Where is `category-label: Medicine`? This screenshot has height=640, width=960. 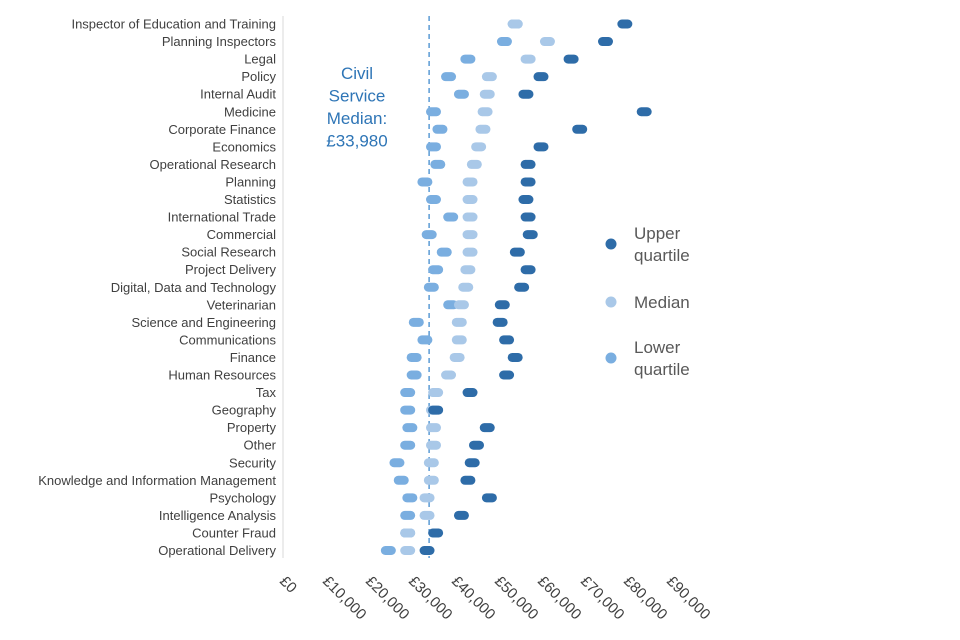 category-label: Medicine is located at coordinates (250, 111).